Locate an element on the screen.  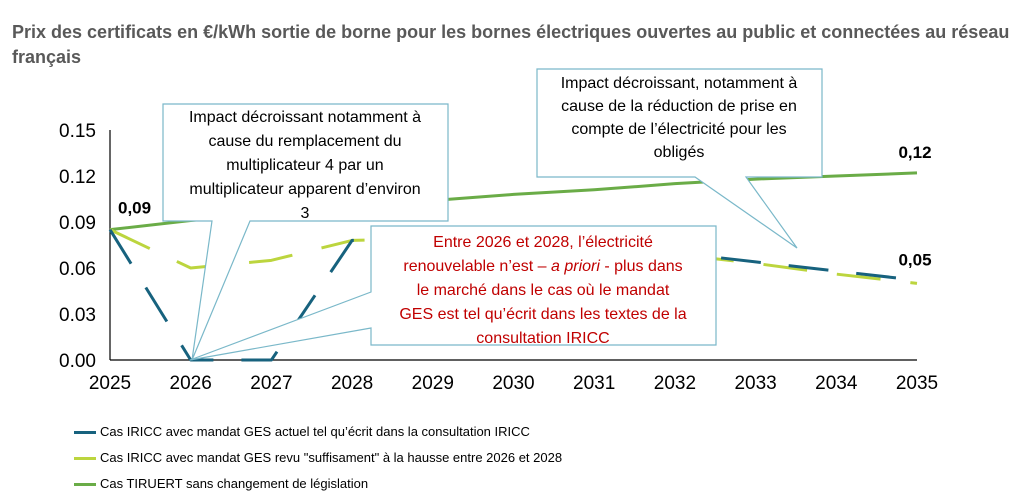
y-tick-label: 0.06 is located at coordinates (77, 269).